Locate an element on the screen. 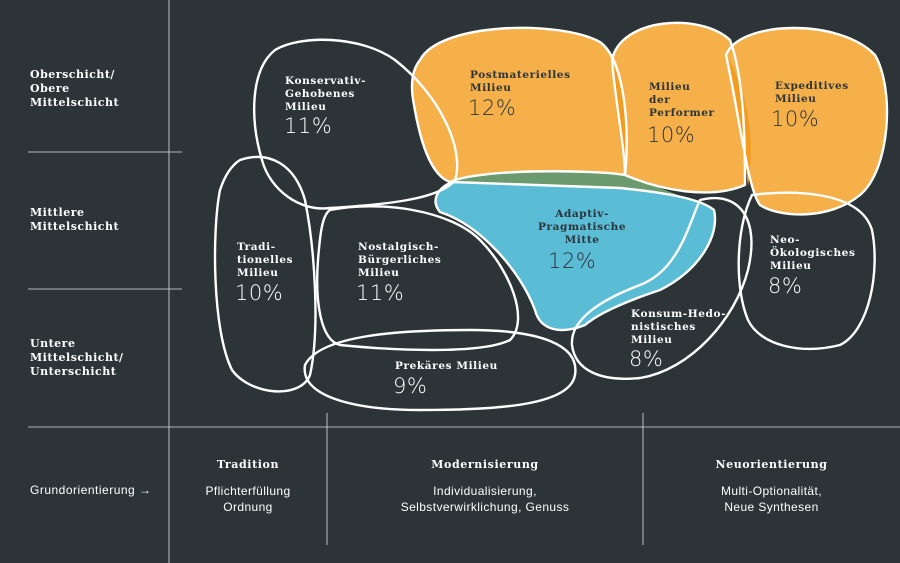 The image size is (900, 563). milieu-name-adaptiv: Adaptiv- Pragmatische Mitte is located at coordinates (582, 227).